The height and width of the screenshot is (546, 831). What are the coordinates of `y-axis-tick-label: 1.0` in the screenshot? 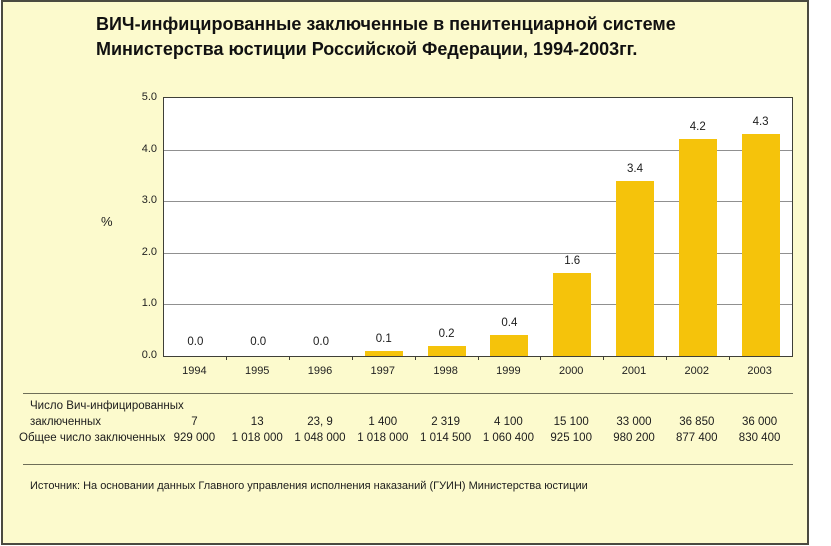 It's located at (149, 303).